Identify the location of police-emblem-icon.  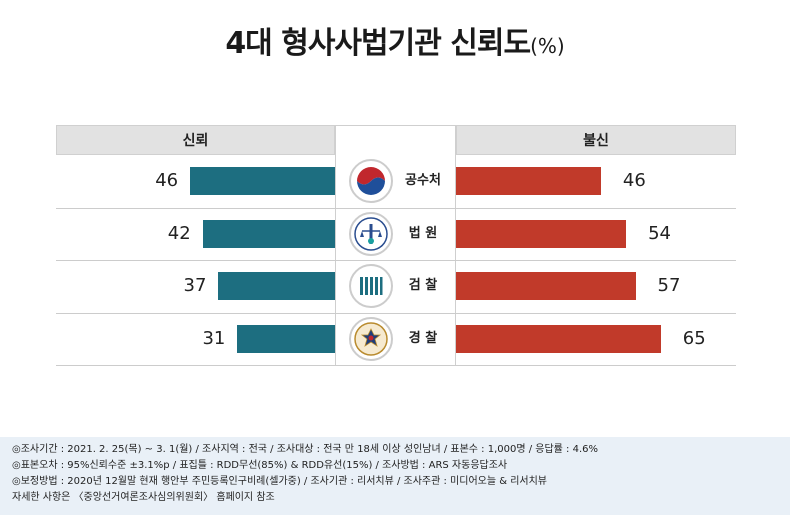
(371, 338).